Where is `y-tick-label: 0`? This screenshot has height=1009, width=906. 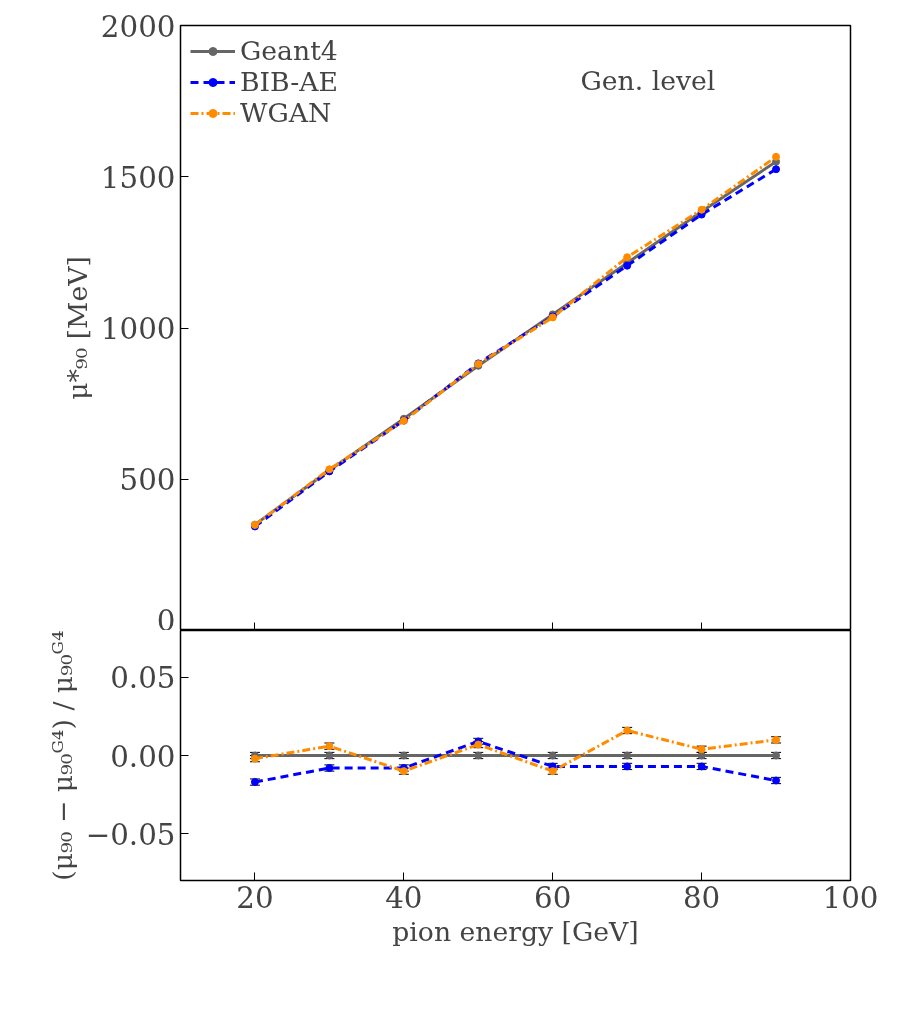
y-tick-label: 0 is located at coordinates (166, 620).